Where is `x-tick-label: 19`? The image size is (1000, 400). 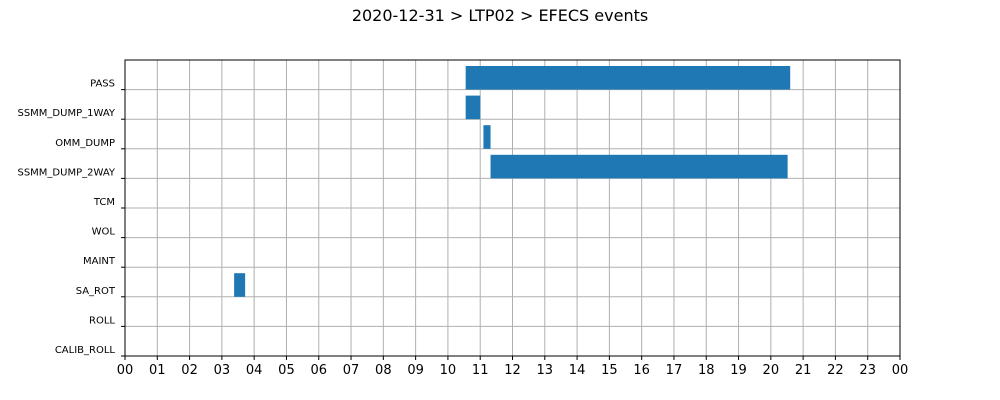 x-tick-label: 19 is located at coordinates (738, 370).